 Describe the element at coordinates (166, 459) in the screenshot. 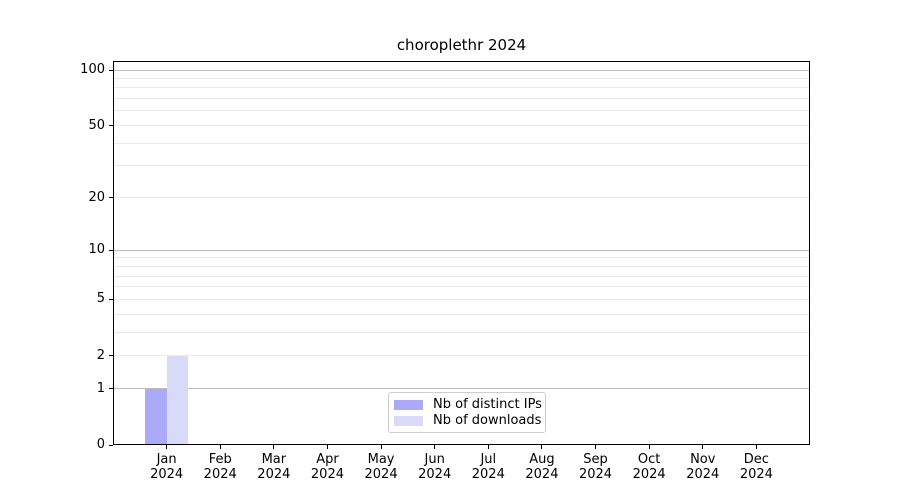

I see `x-tick-month: Jan` at that location.